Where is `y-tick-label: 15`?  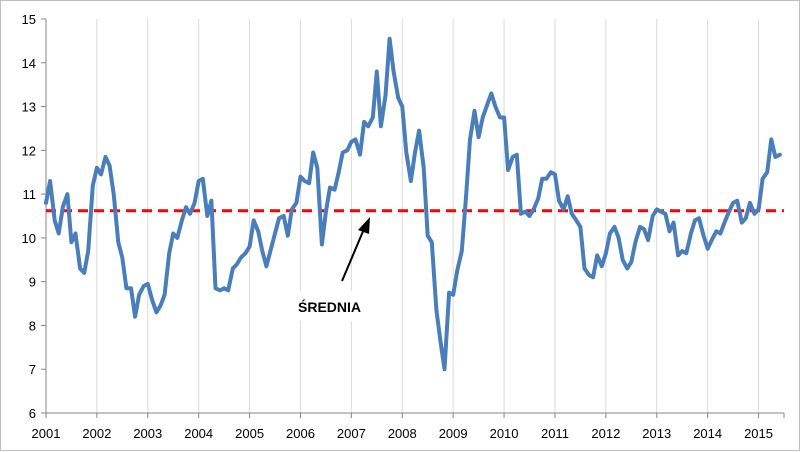 y-tick-label: 15 is located at coordinates (29, 19).